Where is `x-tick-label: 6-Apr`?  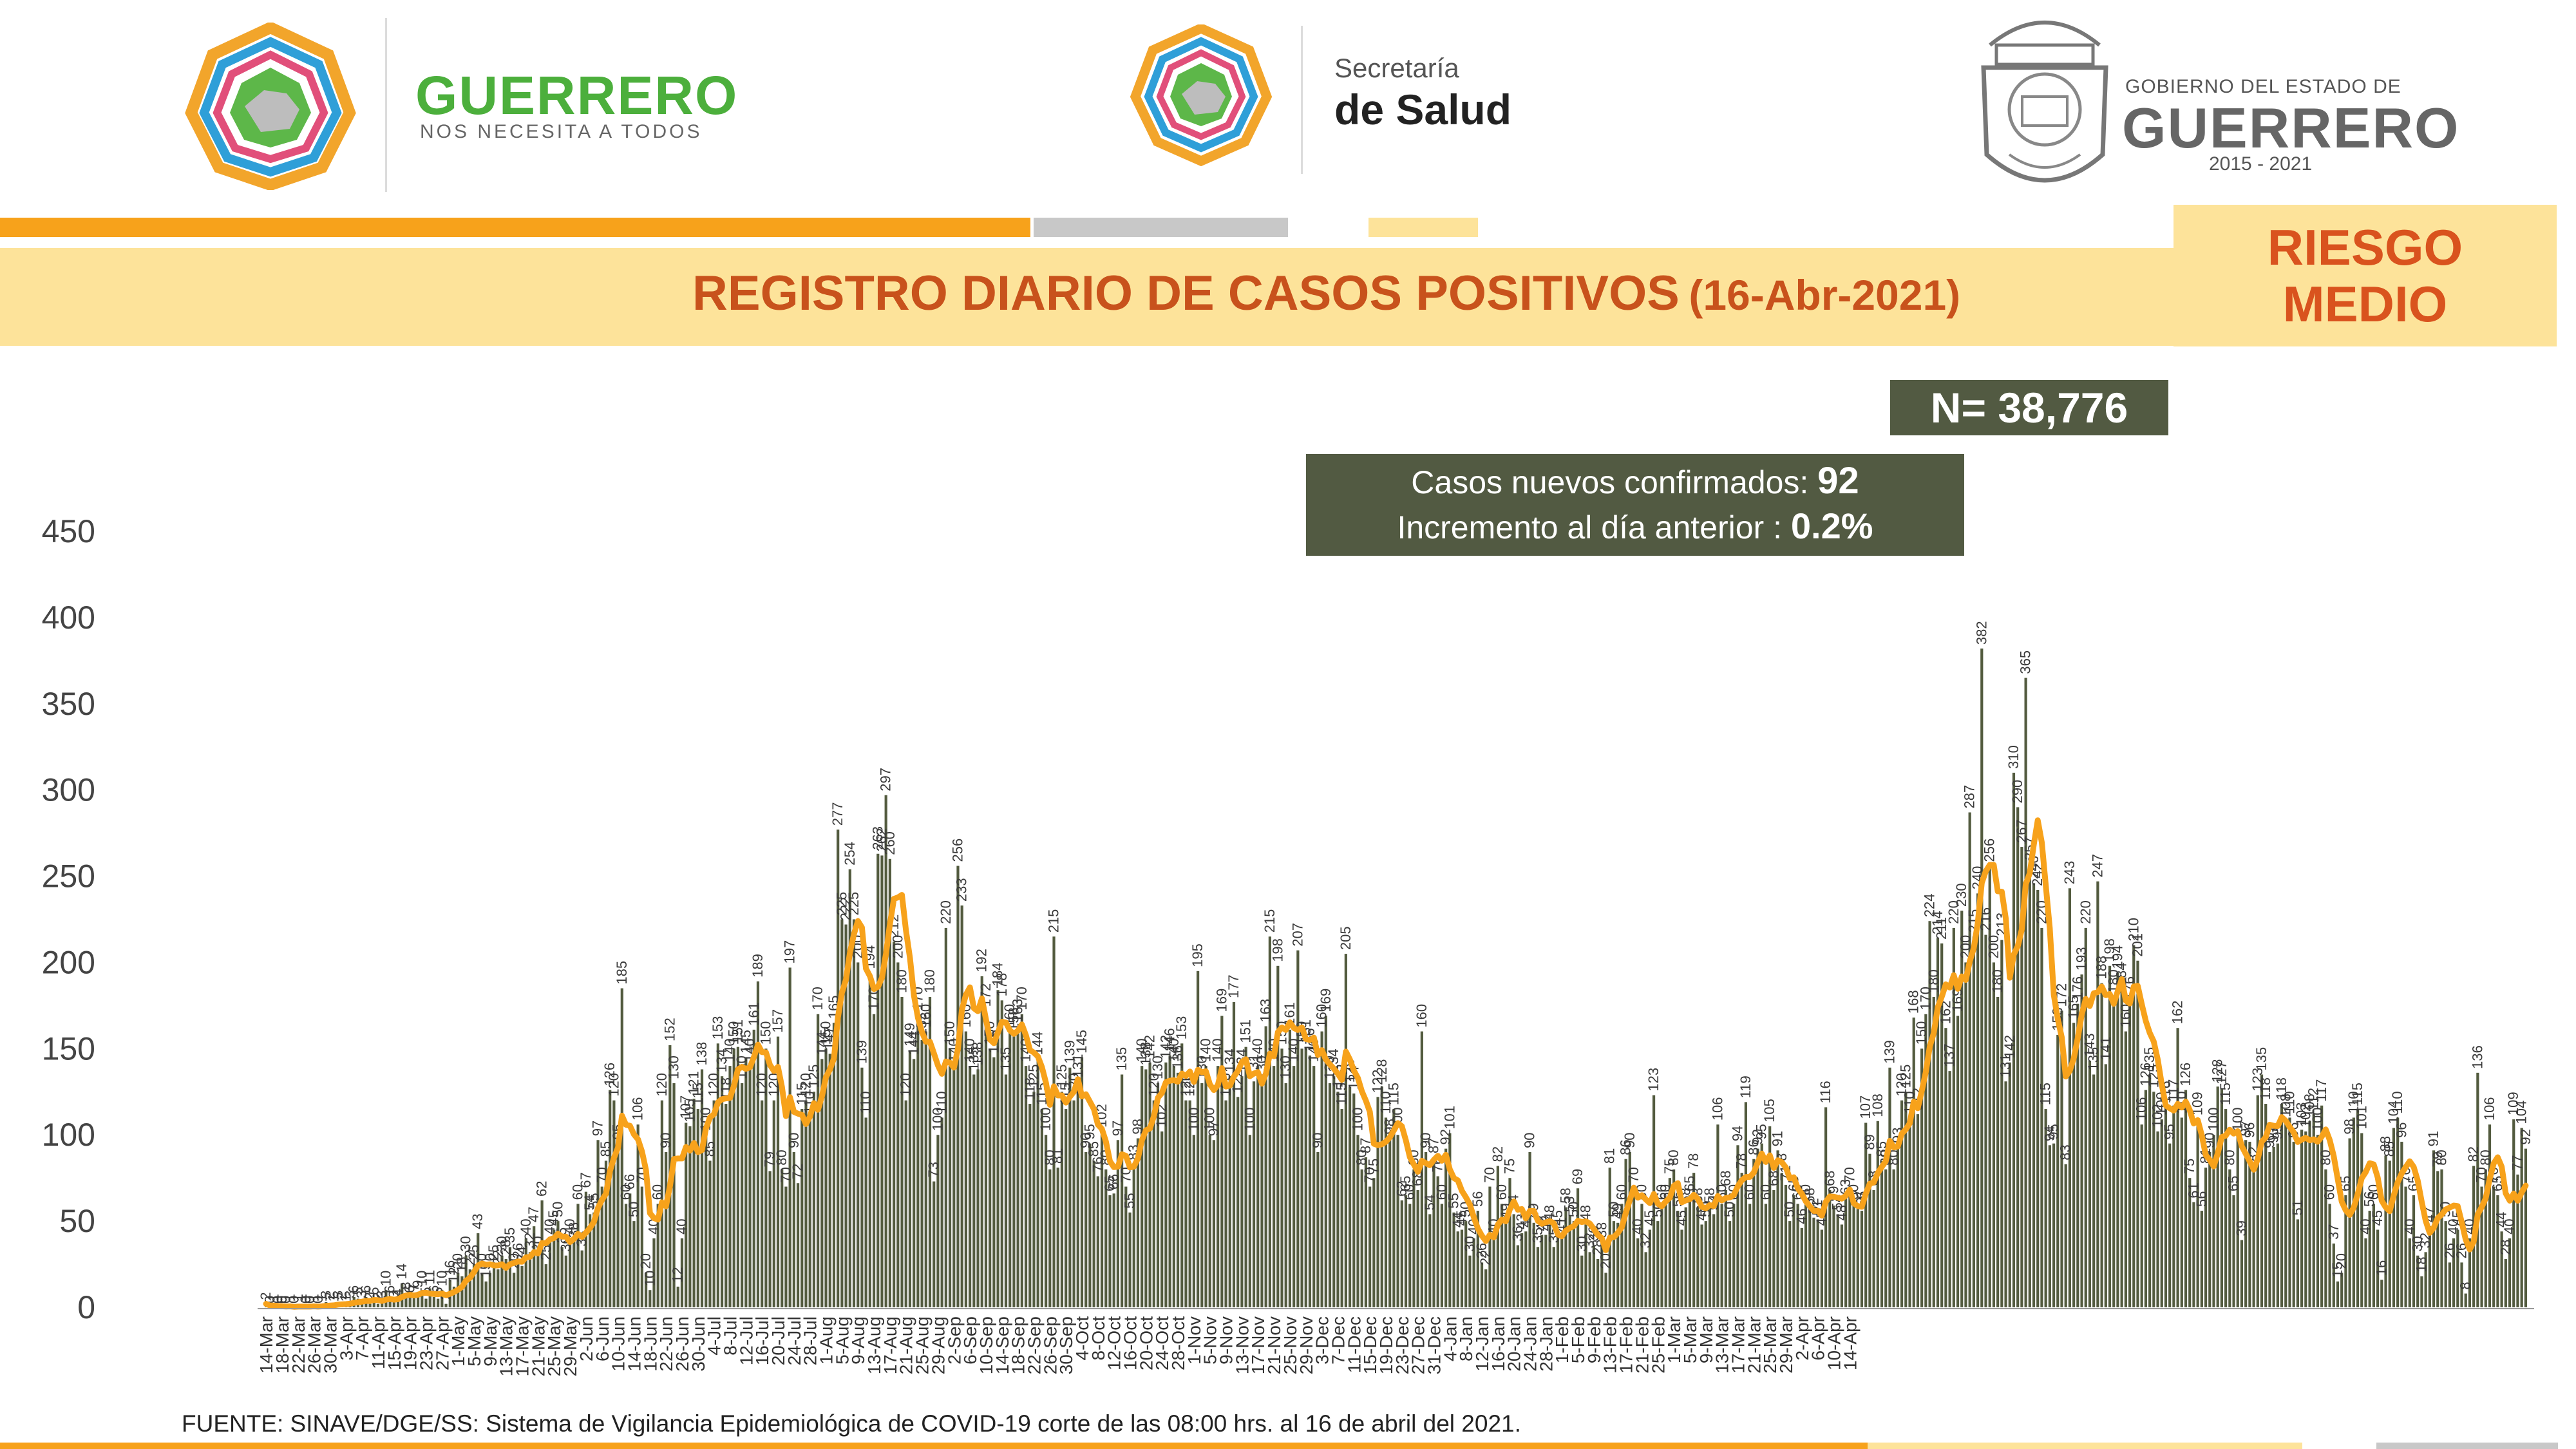 x-tick-label: 6-Apr is located at coordinates (1818, 1338).